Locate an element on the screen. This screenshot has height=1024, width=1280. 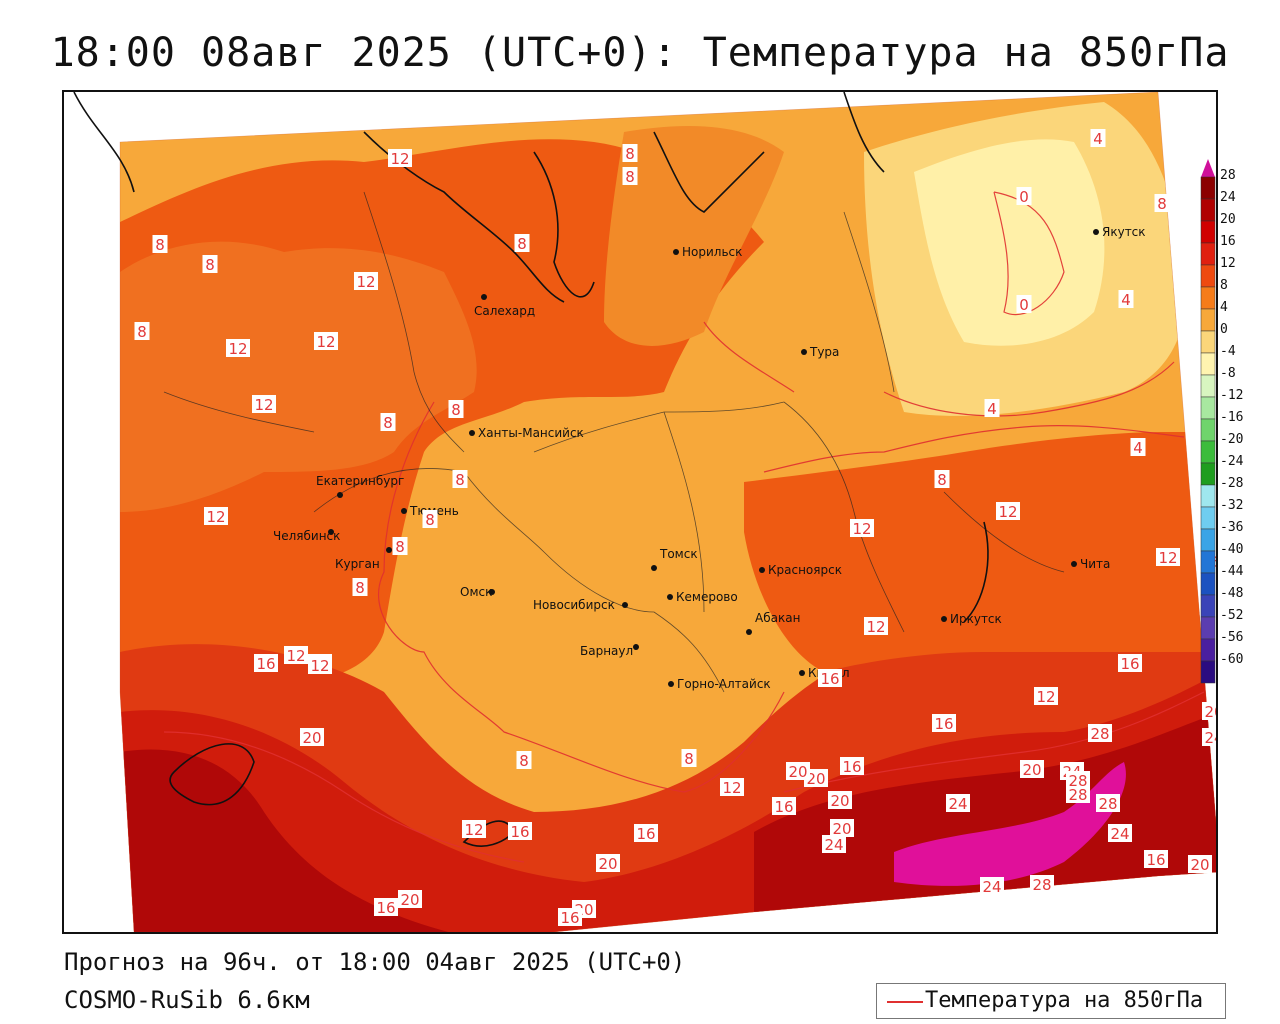
colorbar-tick-label: 16 is located at coordinates (1228, 241).